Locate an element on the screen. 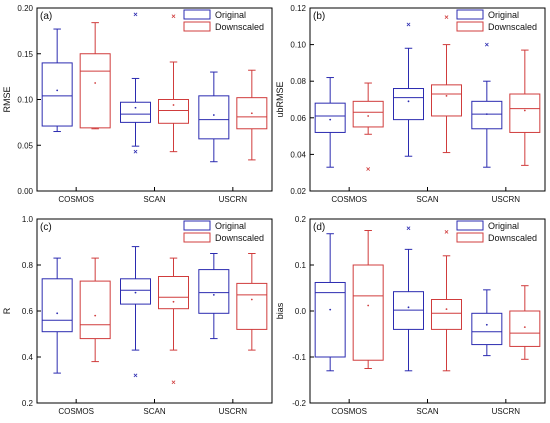 Image resolution: width=550 pixels, height=423 pixels. panel-label: (d) is located at coordinates (319, 227).